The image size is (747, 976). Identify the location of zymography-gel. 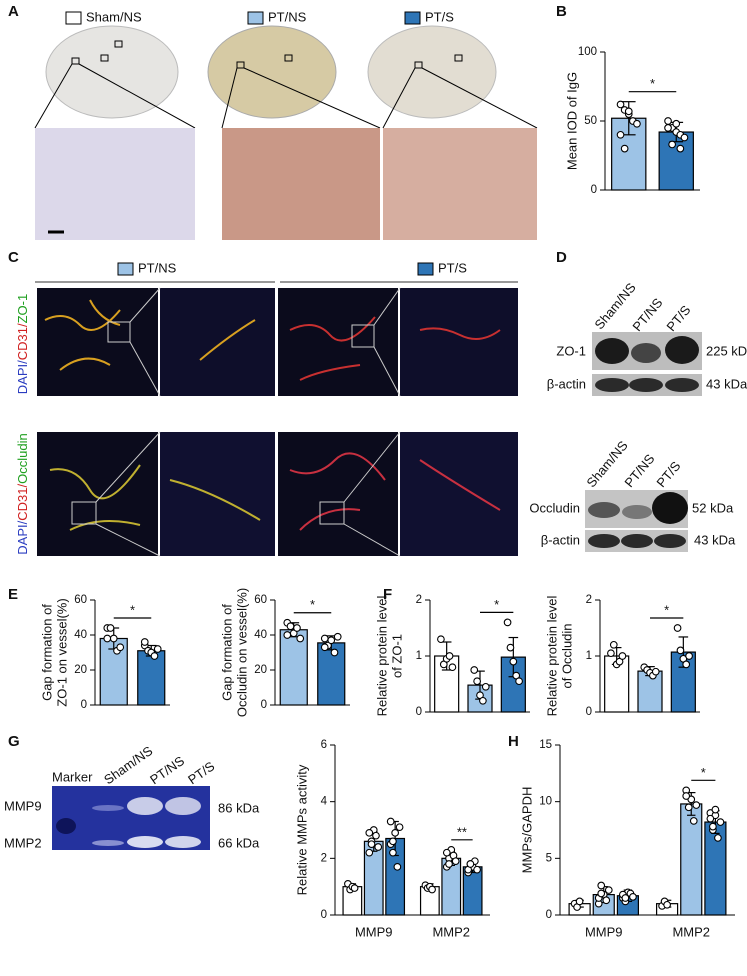
(131, 818).